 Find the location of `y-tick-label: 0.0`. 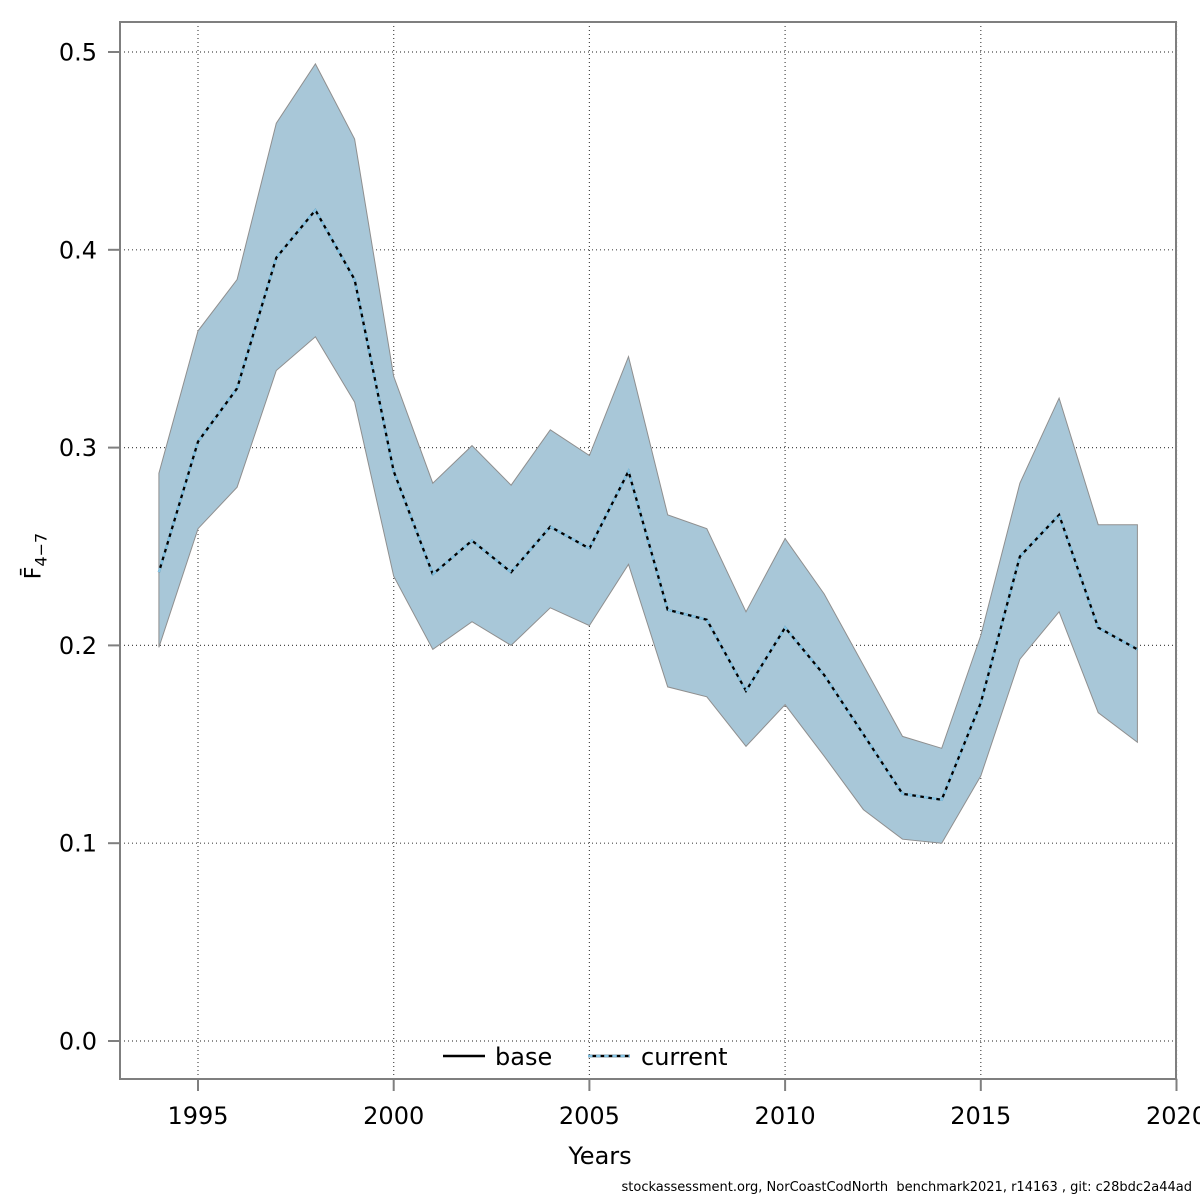

y-tick-label: 0.0 is located at coordinates (78, 1042).